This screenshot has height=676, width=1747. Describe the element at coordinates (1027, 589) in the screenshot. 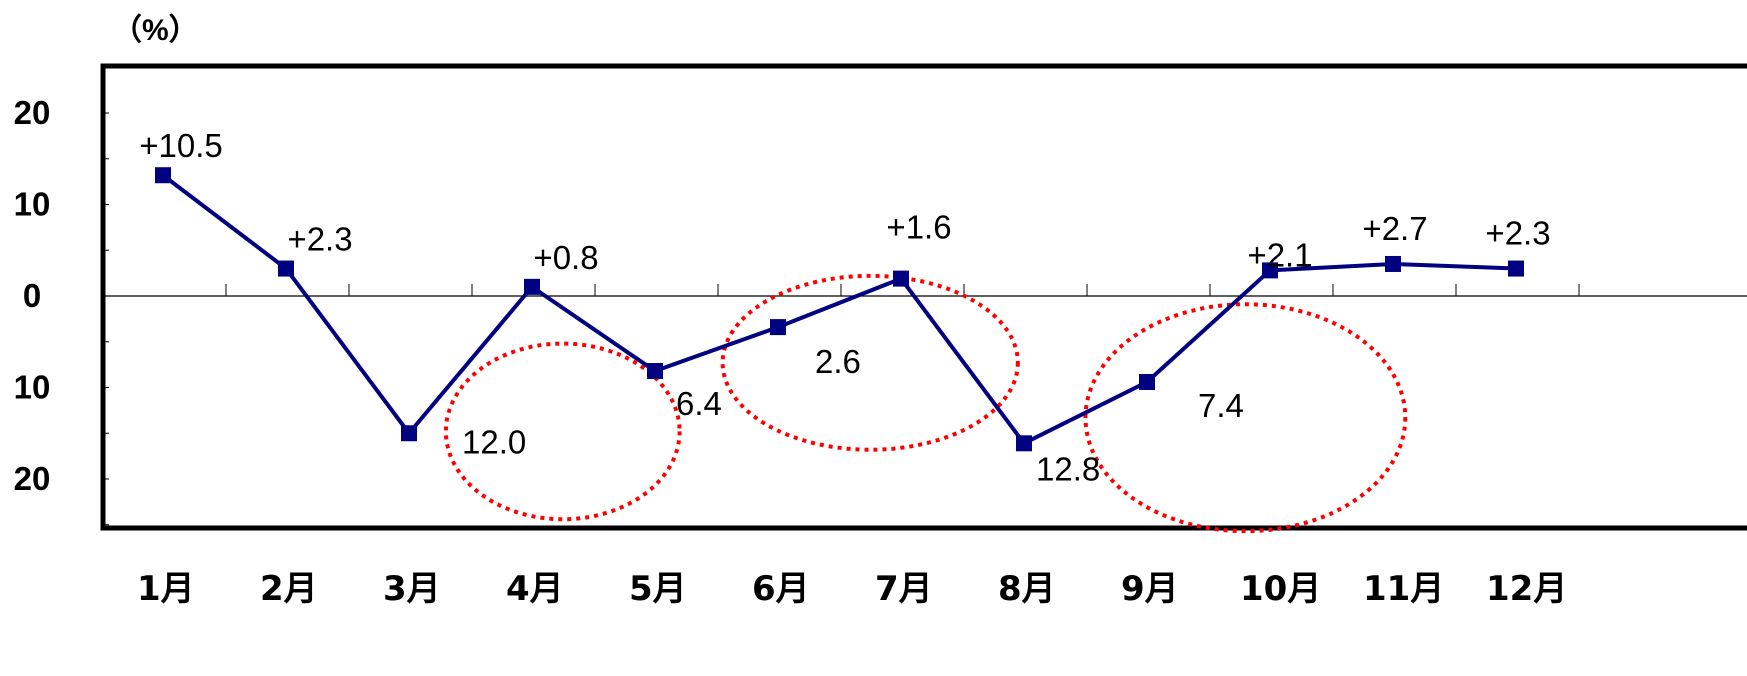

I see `x-tick-label: 8月` at that location.